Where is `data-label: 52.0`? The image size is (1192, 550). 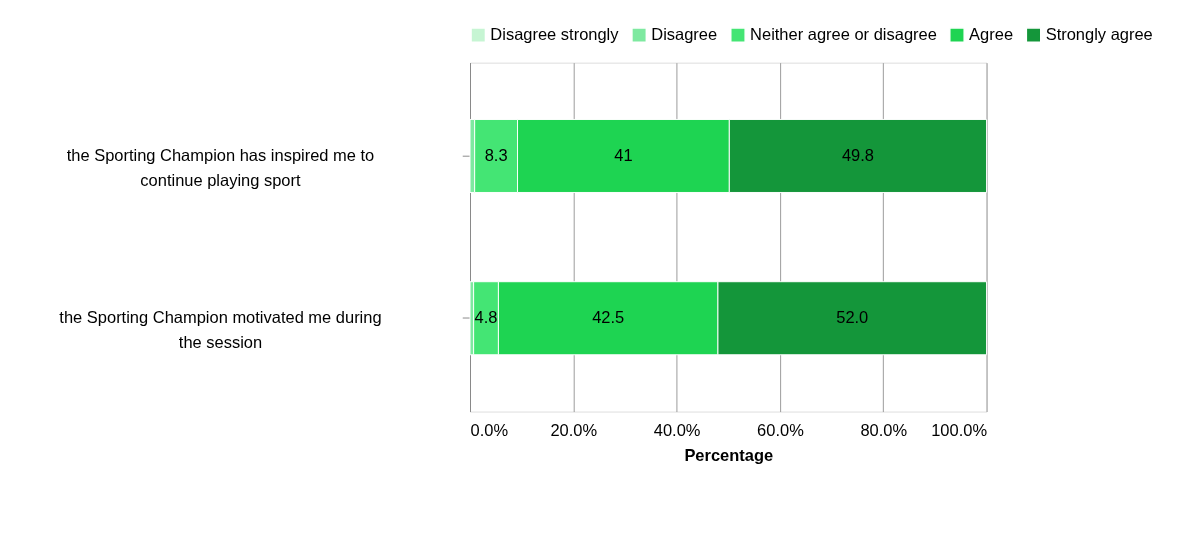
data-label: 52.0 is located at coordinates (852, 317).